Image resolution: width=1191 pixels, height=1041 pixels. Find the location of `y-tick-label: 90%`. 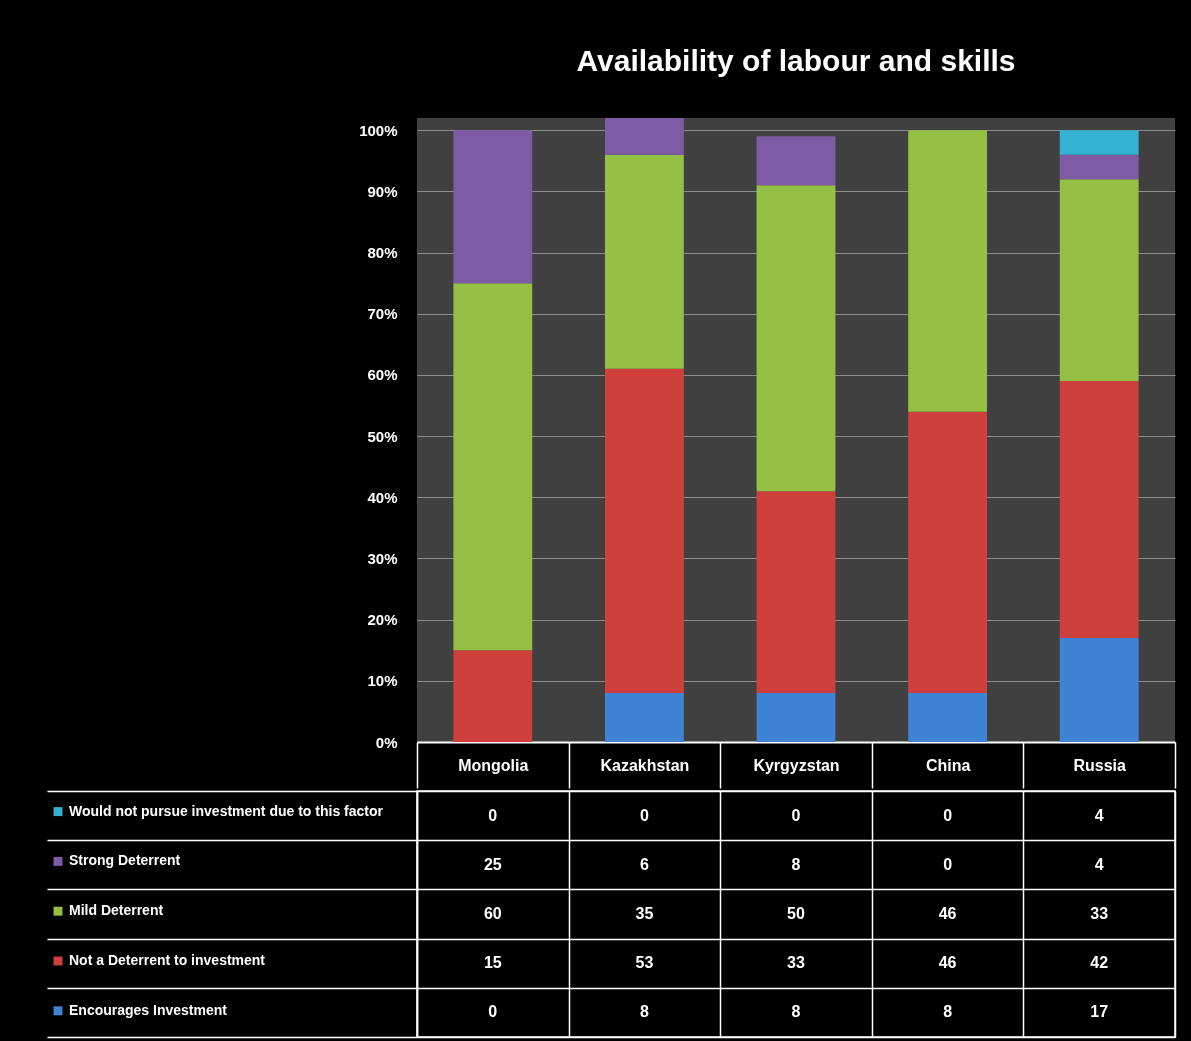

y-tick-label: 90% is located at coordinates (382, 191).